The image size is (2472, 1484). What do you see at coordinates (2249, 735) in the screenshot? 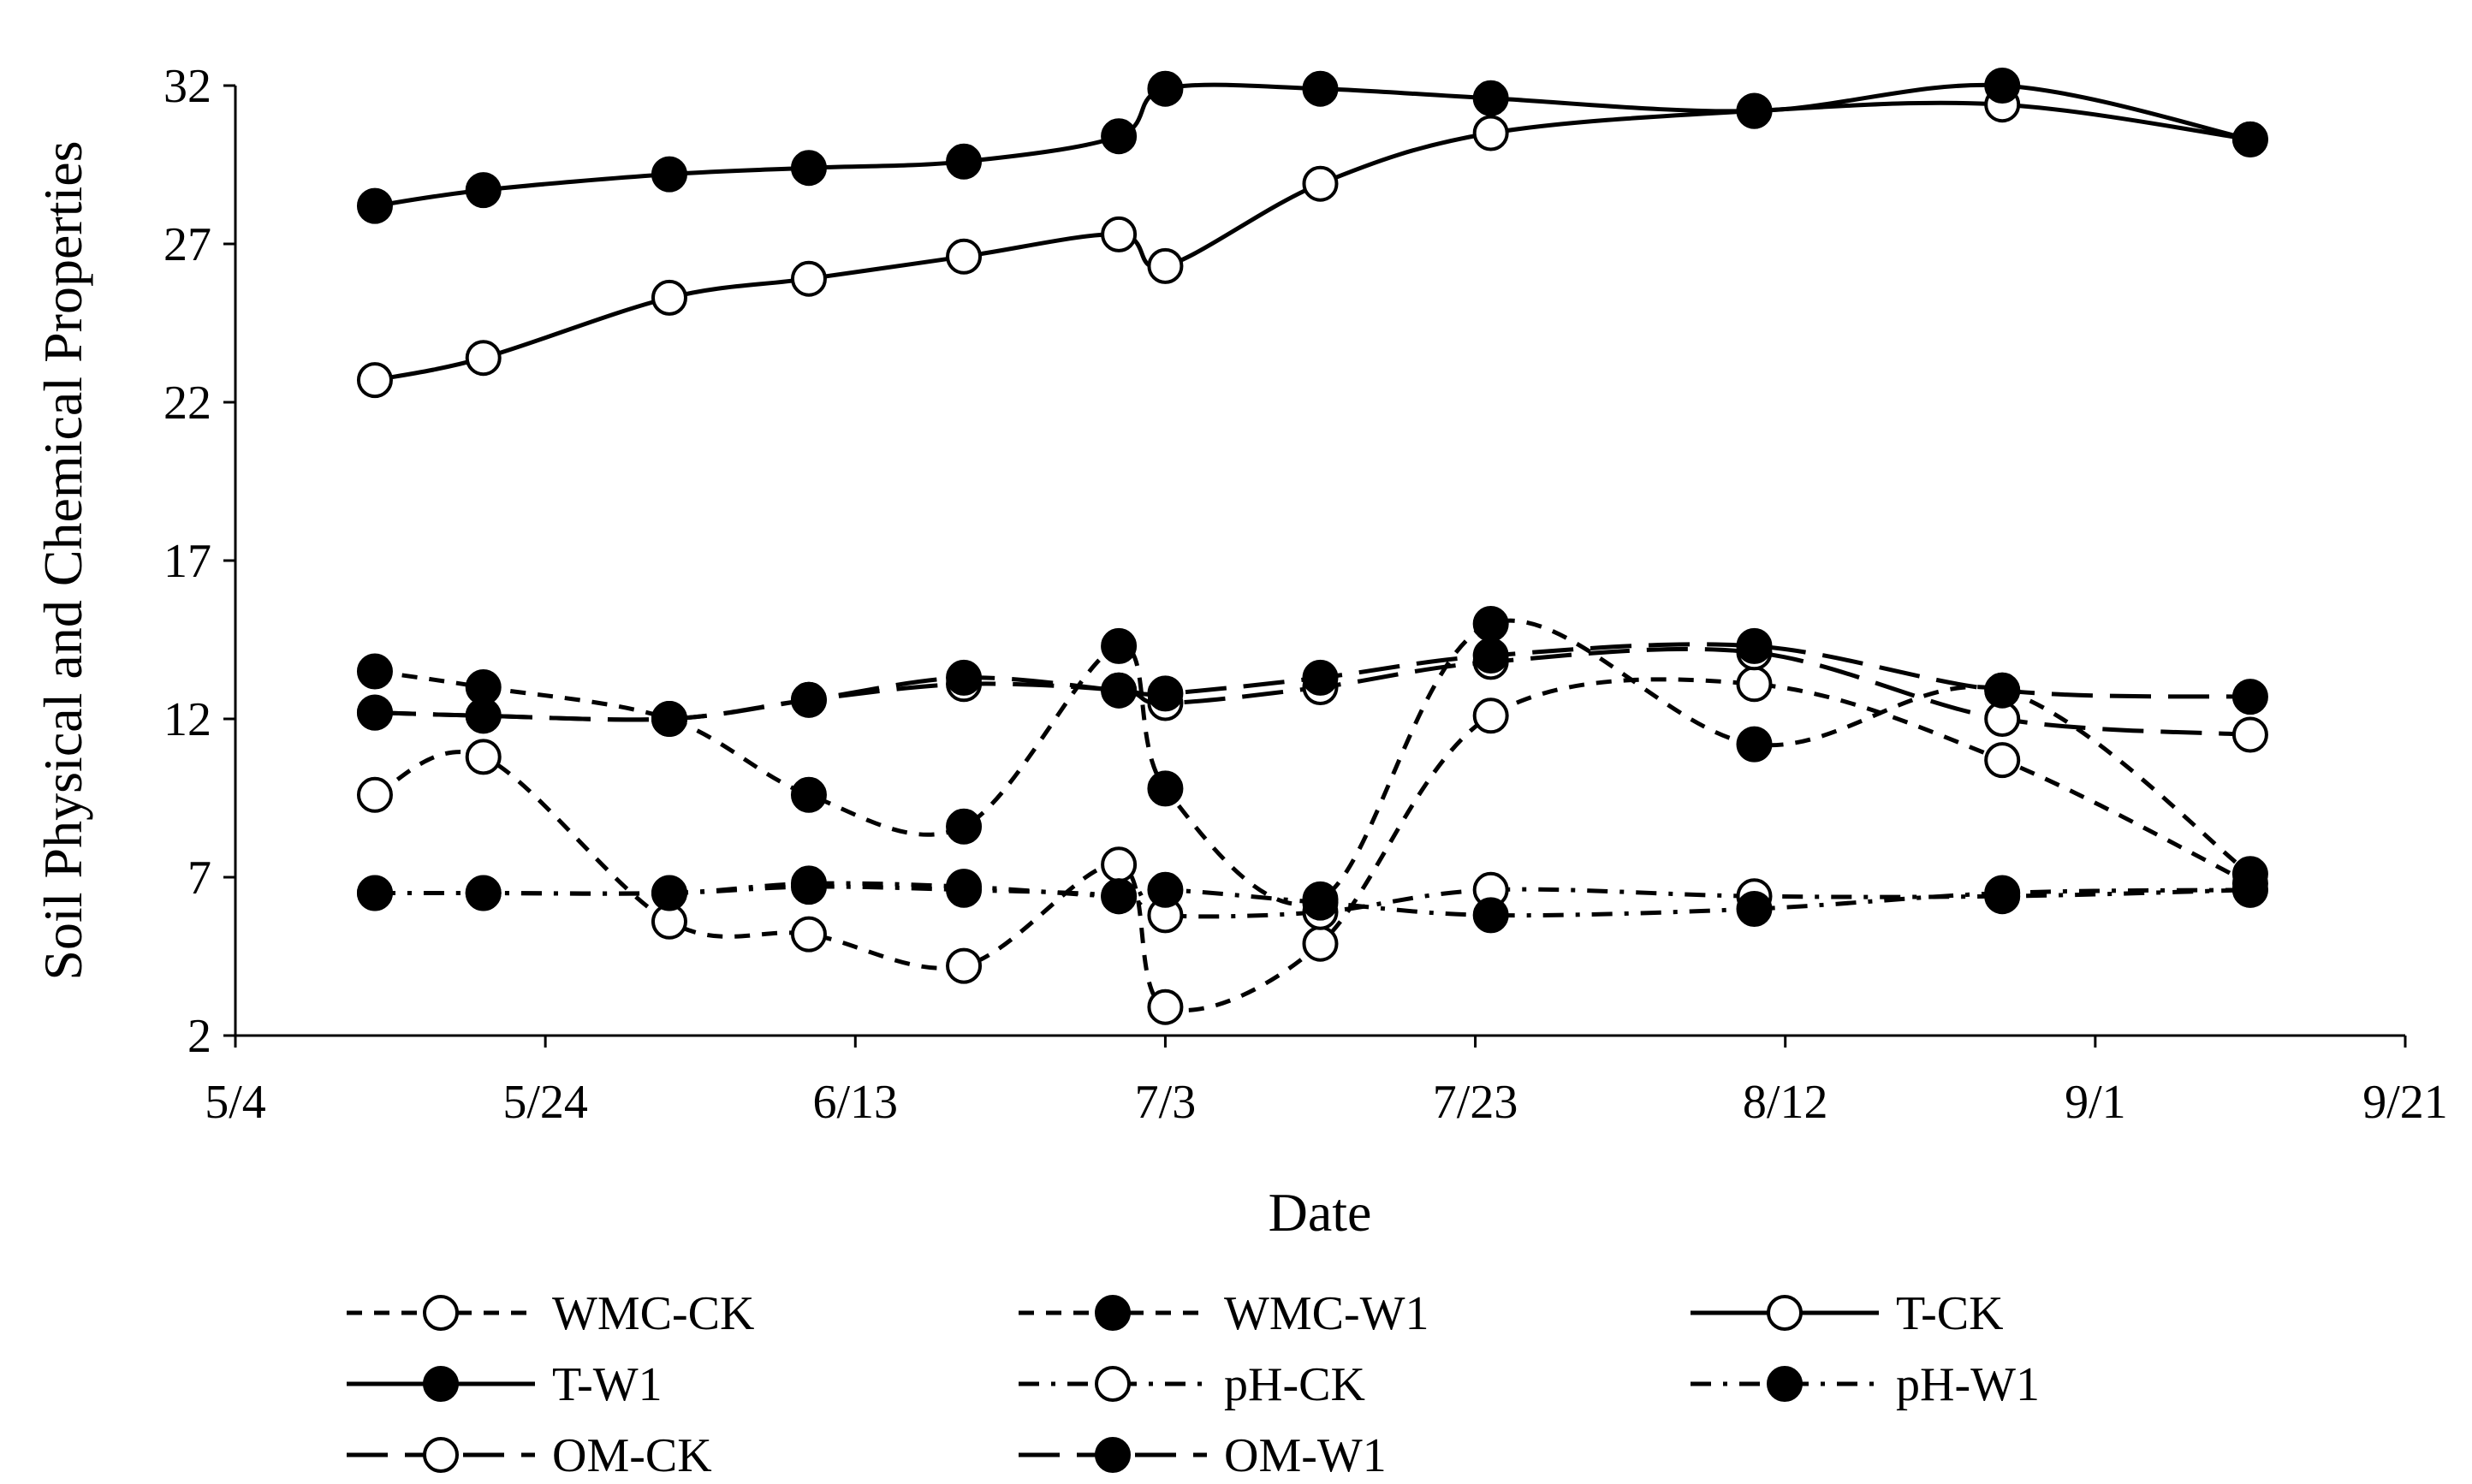
I see `data-point-om-ck` at bounding box center [2249, 735].